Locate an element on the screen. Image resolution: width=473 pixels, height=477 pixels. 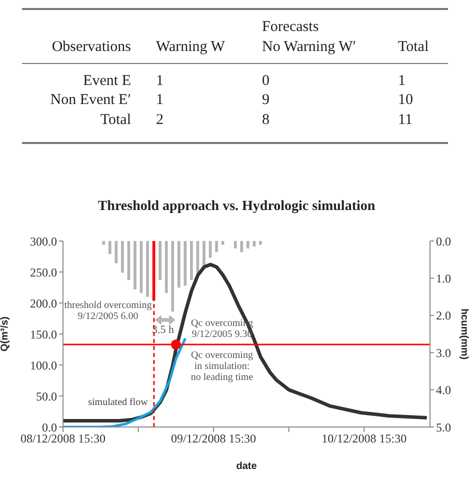
data-label: 2 is located at coordinates (160, 120).